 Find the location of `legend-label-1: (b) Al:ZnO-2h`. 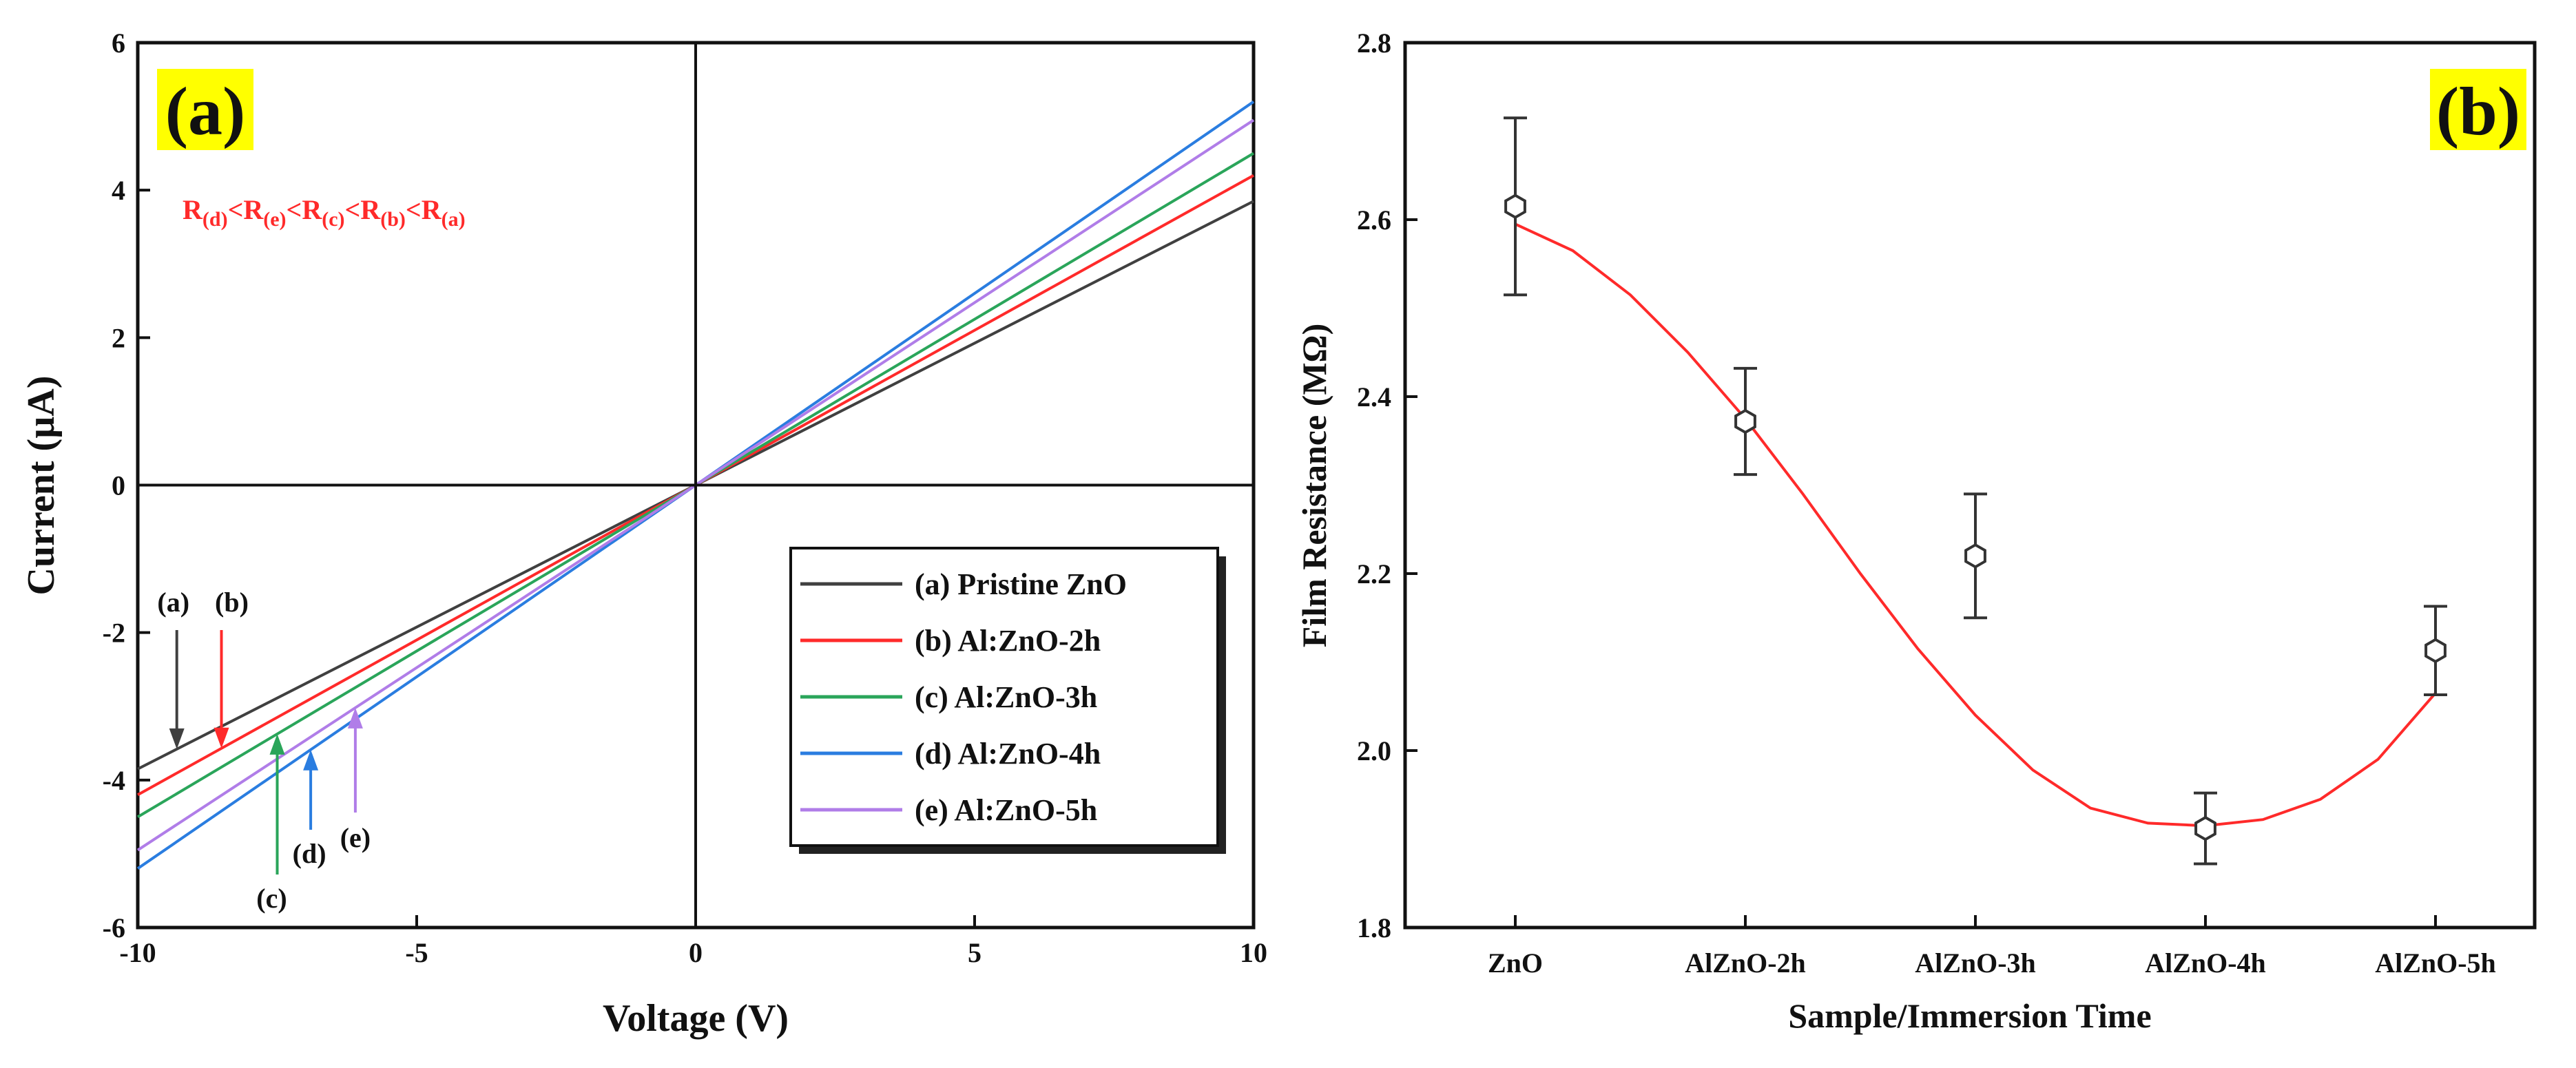

legend-label-1: (b) Al:ZnO-2h is located at coordinates (1008, 641).